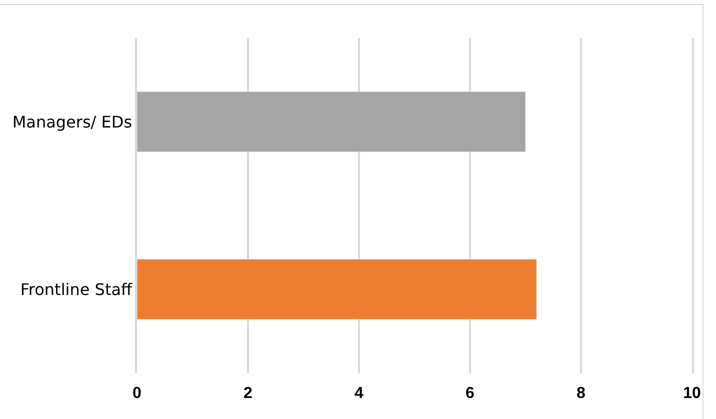  I want to click on y-tick-label: Frontline Staff, so click(77, 289).